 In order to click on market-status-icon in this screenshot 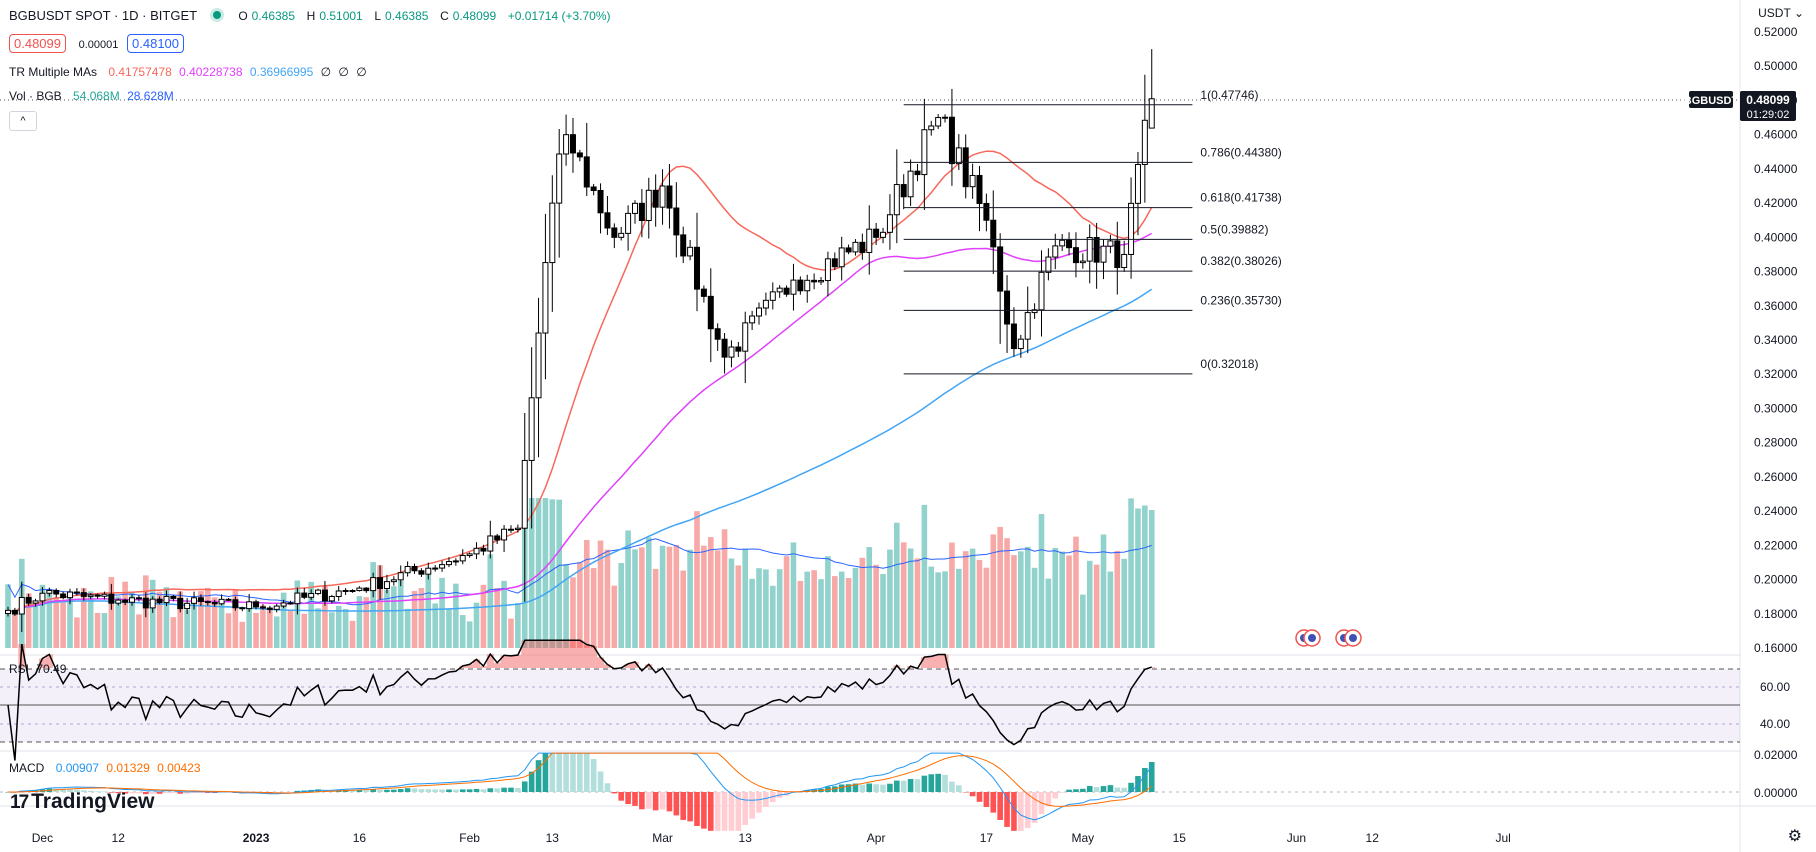, I will do `click(216, 15)`.